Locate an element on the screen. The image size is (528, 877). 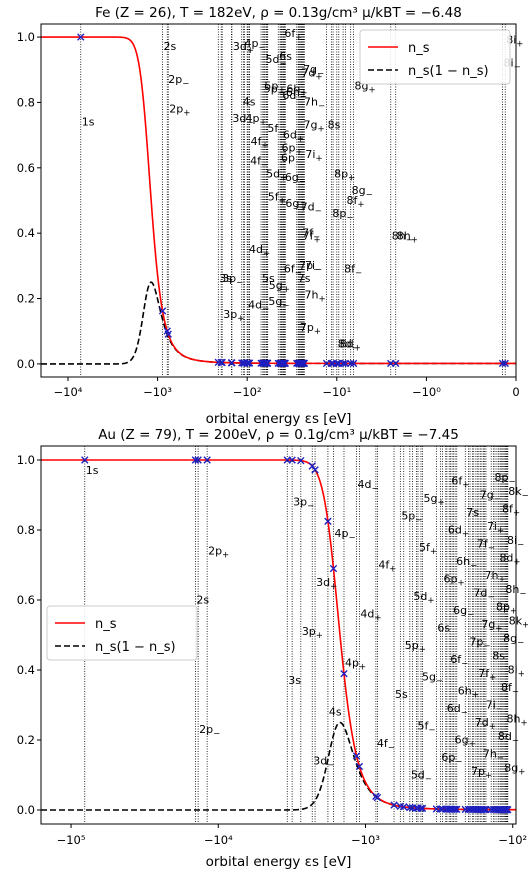
orbital-label: 7i− is located at coordinates (494, 707).